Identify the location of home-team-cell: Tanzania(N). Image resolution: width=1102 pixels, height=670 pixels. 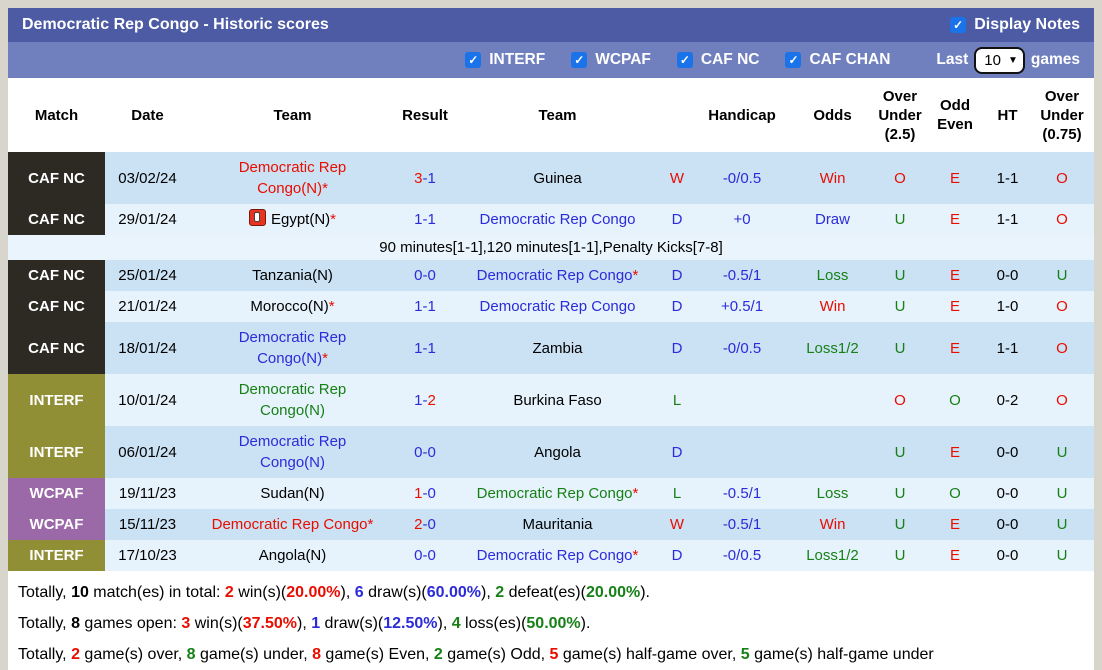
(292, 275).